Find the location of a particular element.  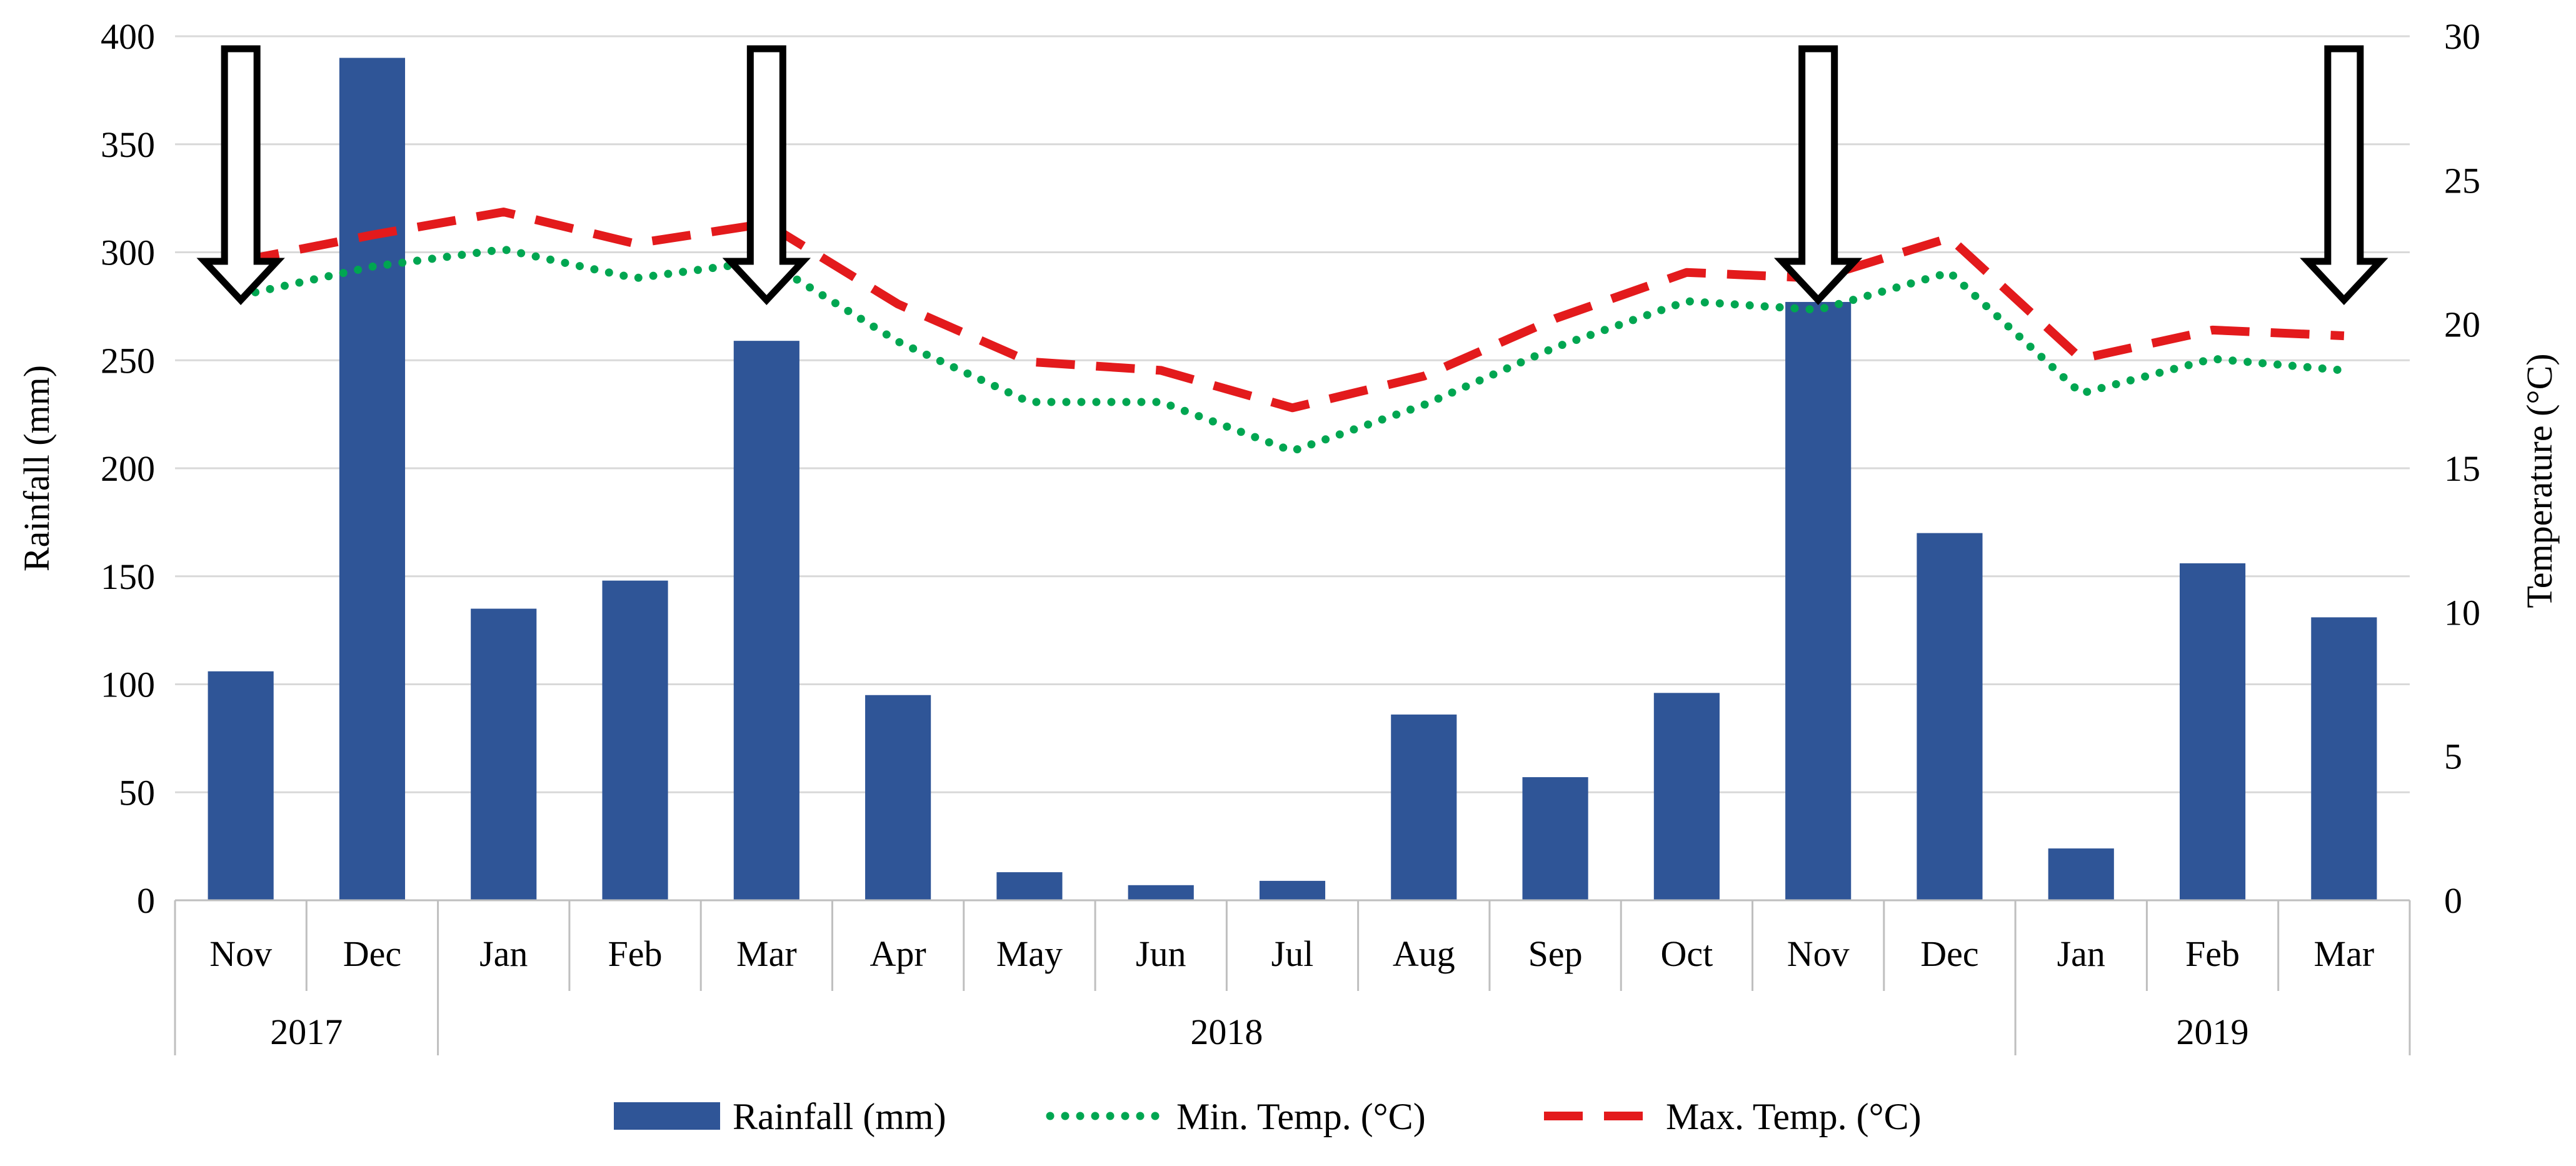

year-group-label: 2018 is located at coordinates (1226, 1032).